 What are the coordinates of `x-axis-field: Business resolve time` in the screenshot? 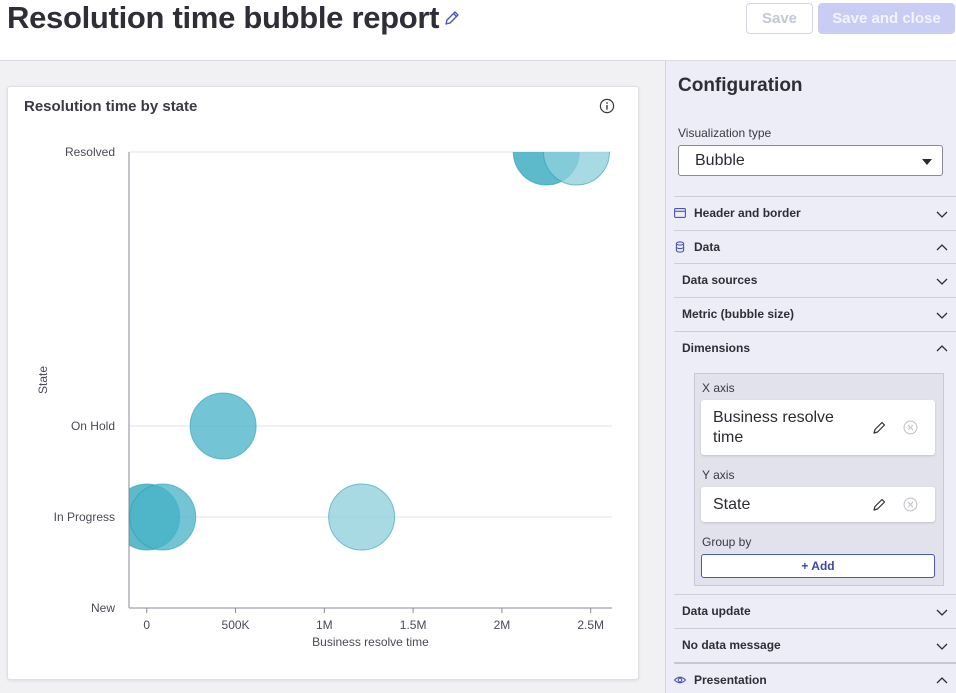 It's located at (818, 427).